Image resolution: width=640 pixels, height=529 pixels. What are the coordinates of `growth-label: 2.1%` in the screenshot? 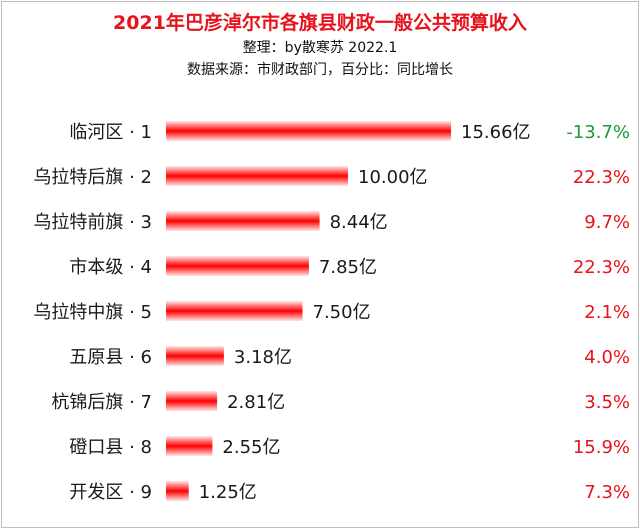 It's located at (607, 312).